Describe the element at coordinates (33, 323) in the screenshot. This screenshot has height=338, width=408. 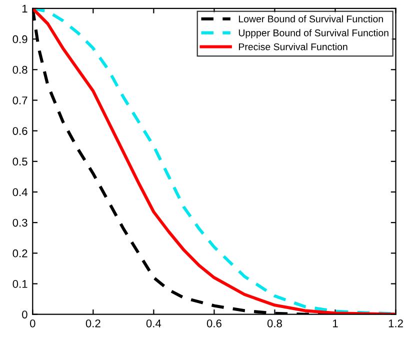
I see `x-tick-label: 0` at that location.